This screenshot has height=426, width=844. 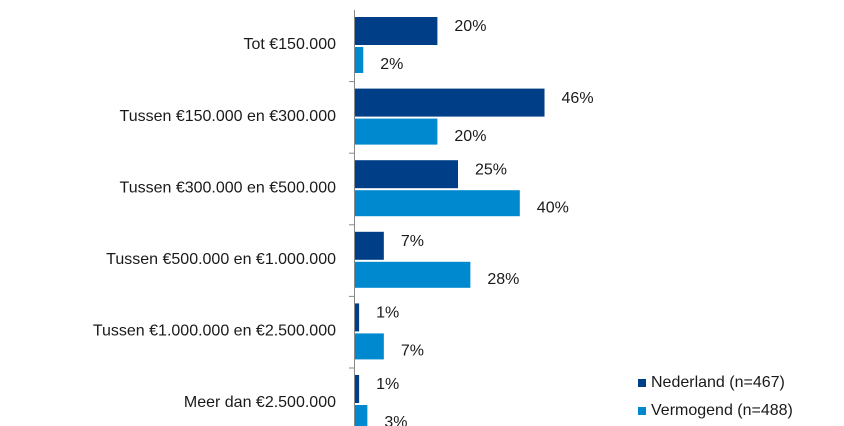 I want to click on y-tick-label: Tussen €300.000 en €500.000, so click(x=228, y=187).